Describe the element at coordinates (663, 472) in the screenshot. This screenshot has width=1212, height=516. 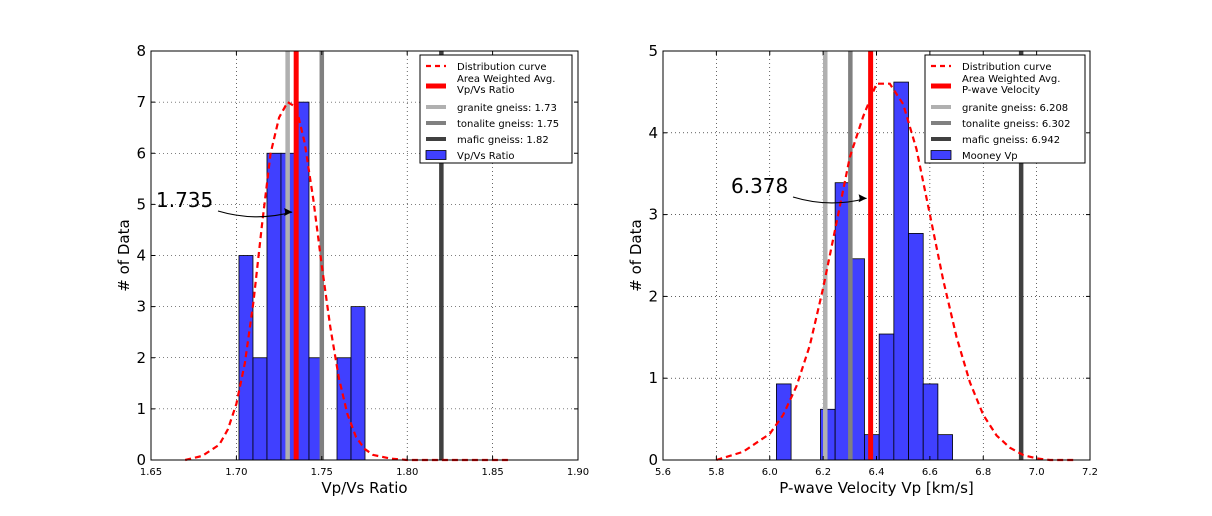
I see `x-tick-label: 5.6` at that location.